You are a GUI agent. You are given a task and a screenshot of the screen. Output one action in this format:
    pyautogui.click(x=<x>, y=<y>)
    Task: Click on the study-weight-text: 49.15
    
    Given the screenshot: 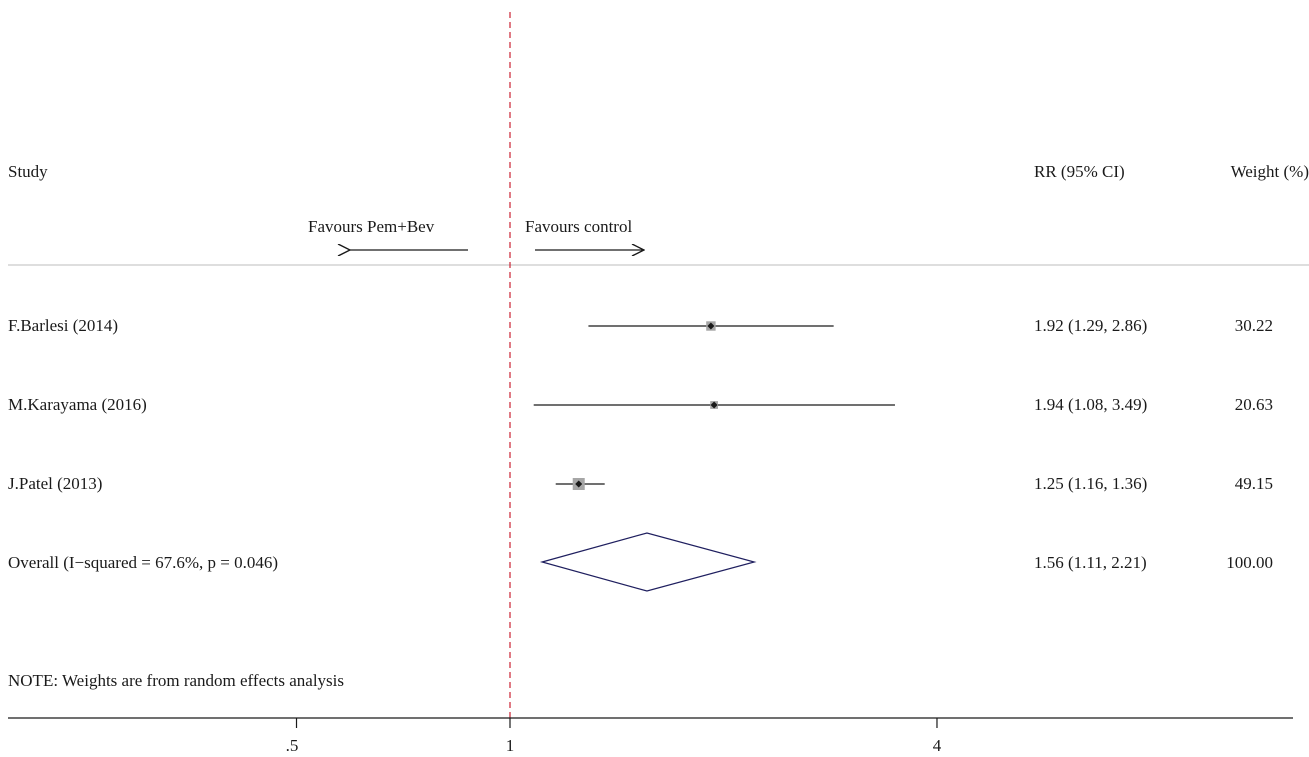 What is the action you would take?
    pyautogui.click(x=1253, y=483)
    